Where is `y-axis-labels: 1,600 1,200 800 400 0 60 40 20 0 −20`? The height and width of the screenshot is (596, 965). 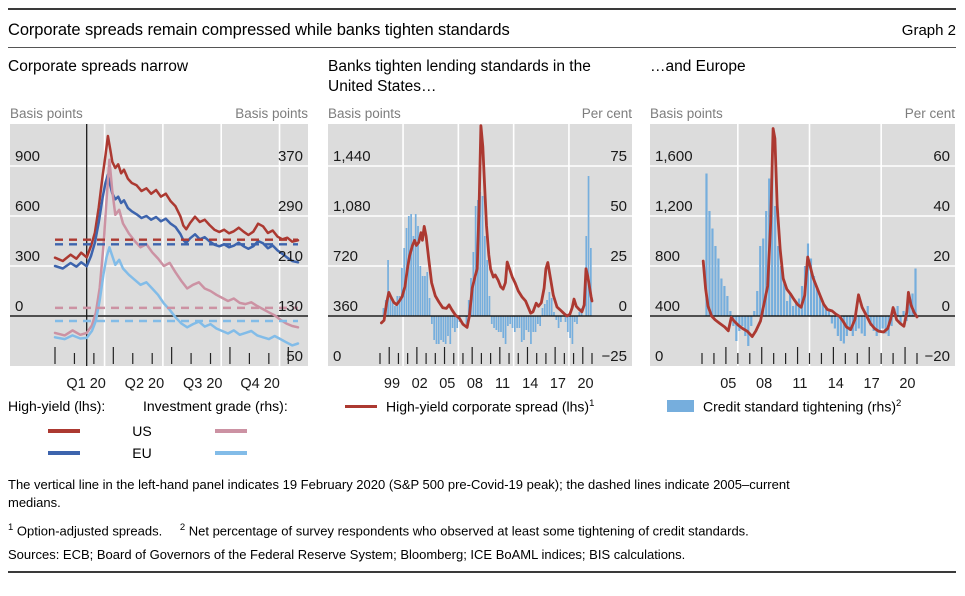 y-axis-labels: 1,600 1,200 800 400 0 60 40 20 0 −20 is located at coordinates (802, 256).